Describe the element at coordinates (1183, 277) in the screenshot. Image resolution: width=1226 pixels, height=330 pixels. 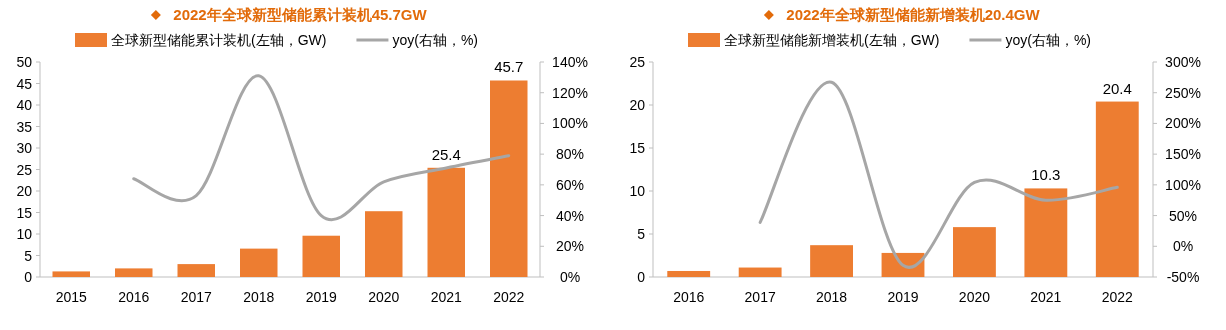
I see `y2-tick-label: -50%` at that location.